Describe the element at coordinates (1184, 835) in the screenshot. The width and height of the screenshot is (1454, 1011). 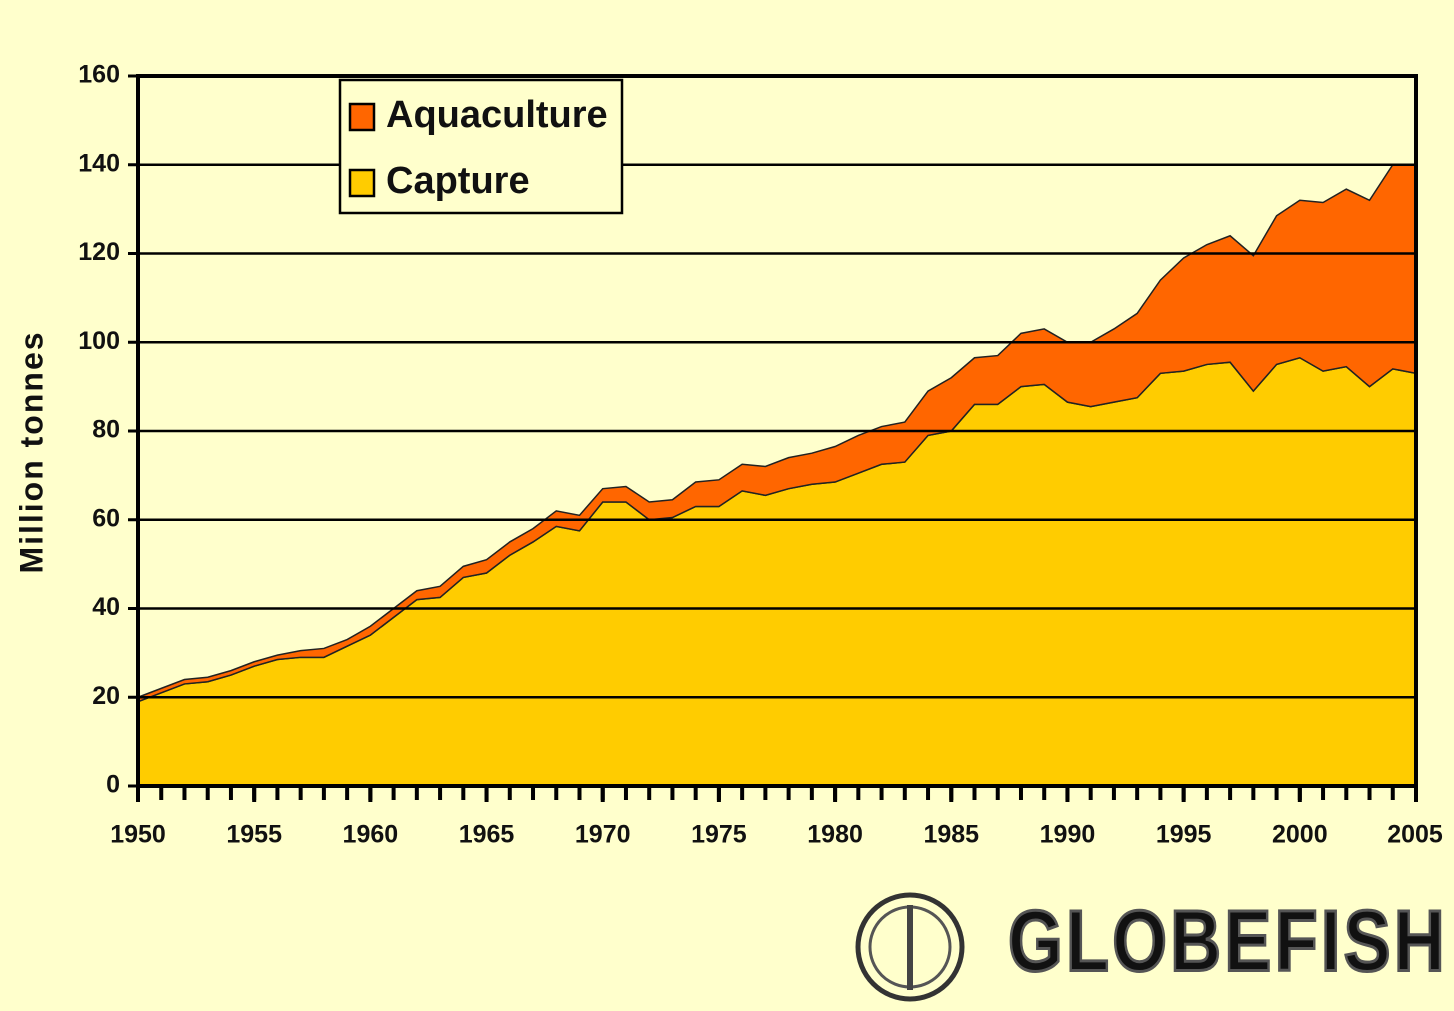
I see `x-tick-label: 1995` at that location.